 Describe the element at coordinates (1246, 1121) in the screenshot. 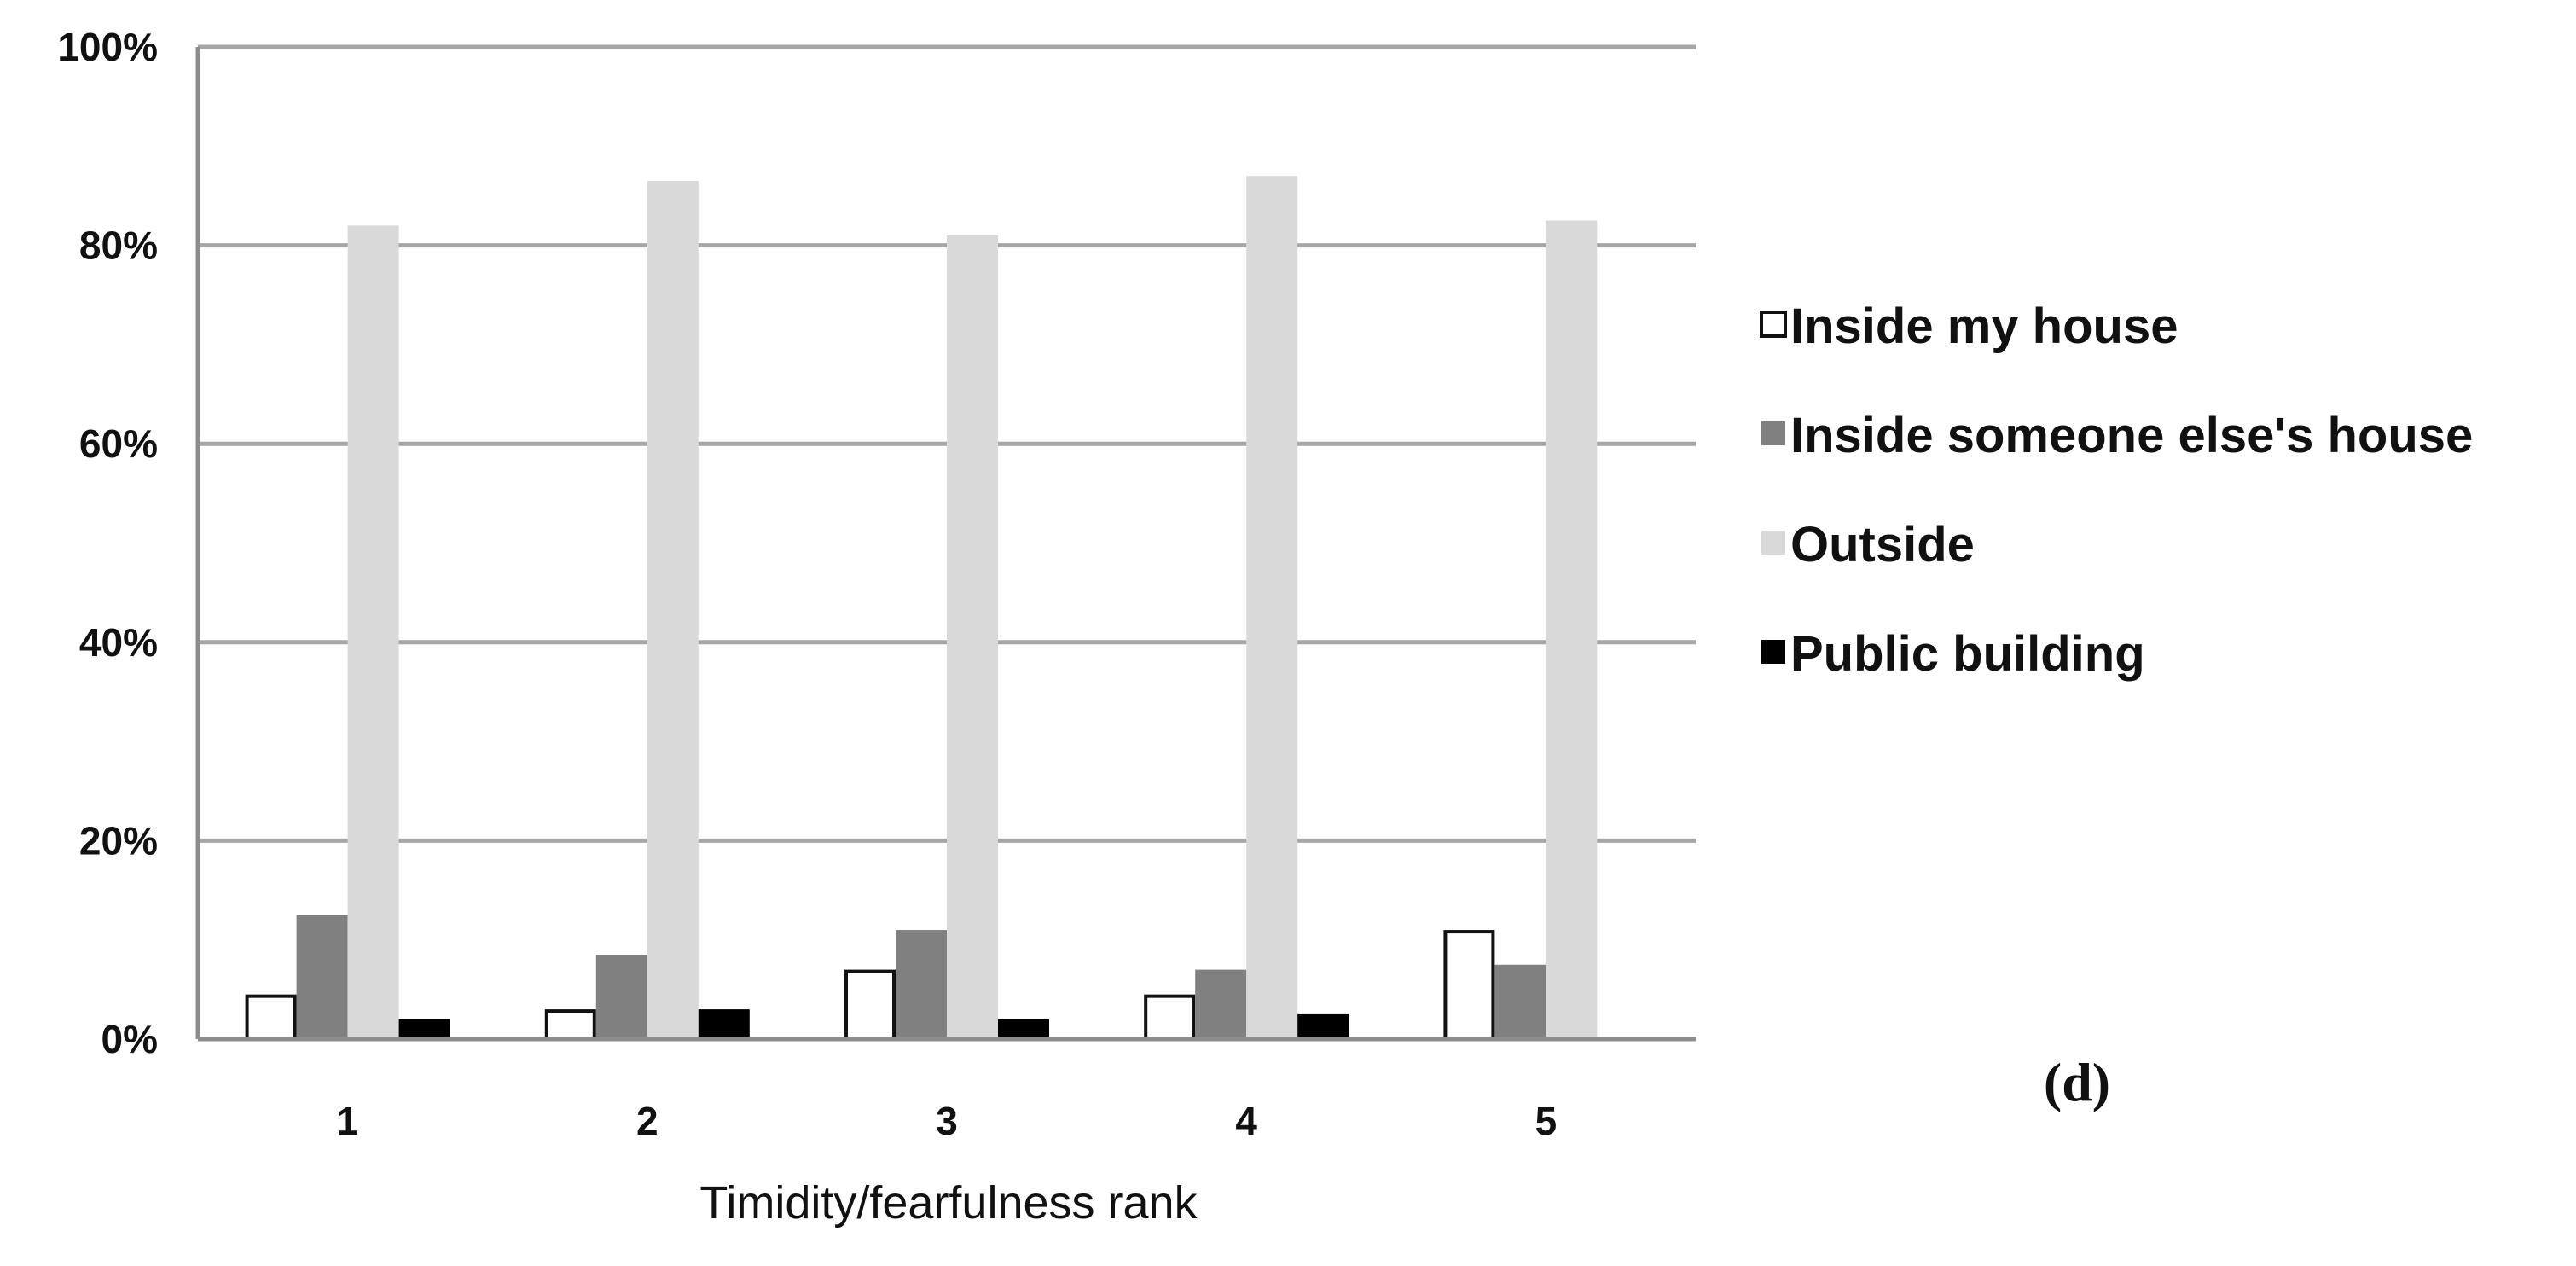

I see `x-tick-label: 4` at that location.